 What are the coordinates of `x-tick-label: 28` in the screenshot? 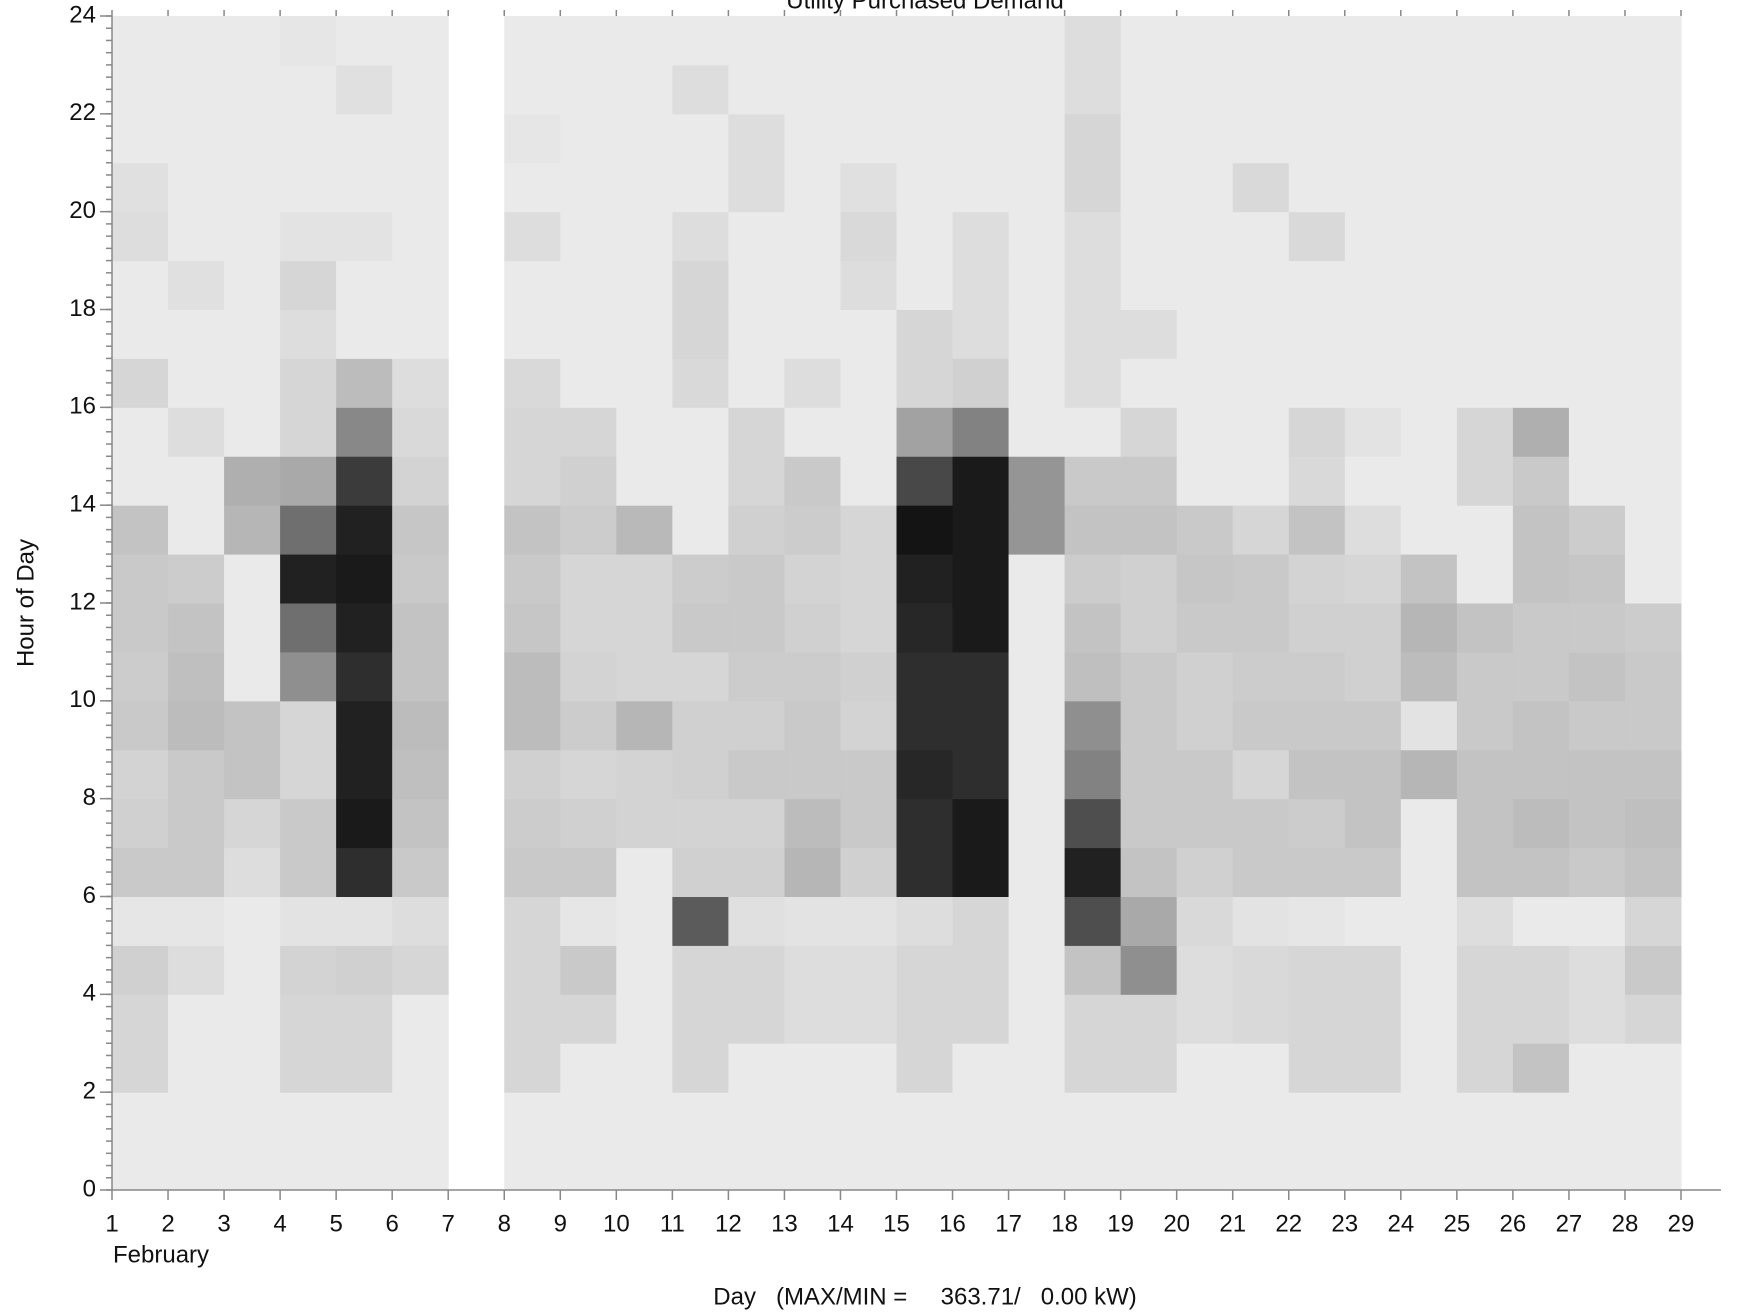 It's located at (1625, 1223).